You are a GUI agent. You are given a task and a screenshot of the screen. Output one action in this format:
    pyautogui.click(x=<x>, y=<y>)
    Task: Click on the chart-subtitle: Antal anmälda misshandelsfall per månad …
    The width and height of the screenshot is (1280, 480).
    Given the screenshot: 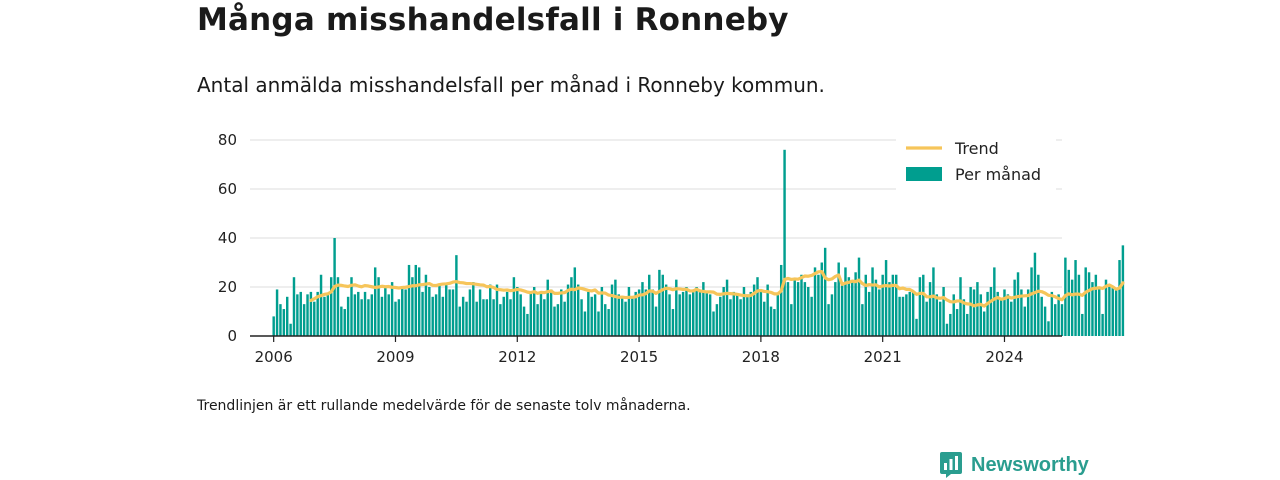 What is the action you would take?
    pyautogui.click(x=511, y=85)
    